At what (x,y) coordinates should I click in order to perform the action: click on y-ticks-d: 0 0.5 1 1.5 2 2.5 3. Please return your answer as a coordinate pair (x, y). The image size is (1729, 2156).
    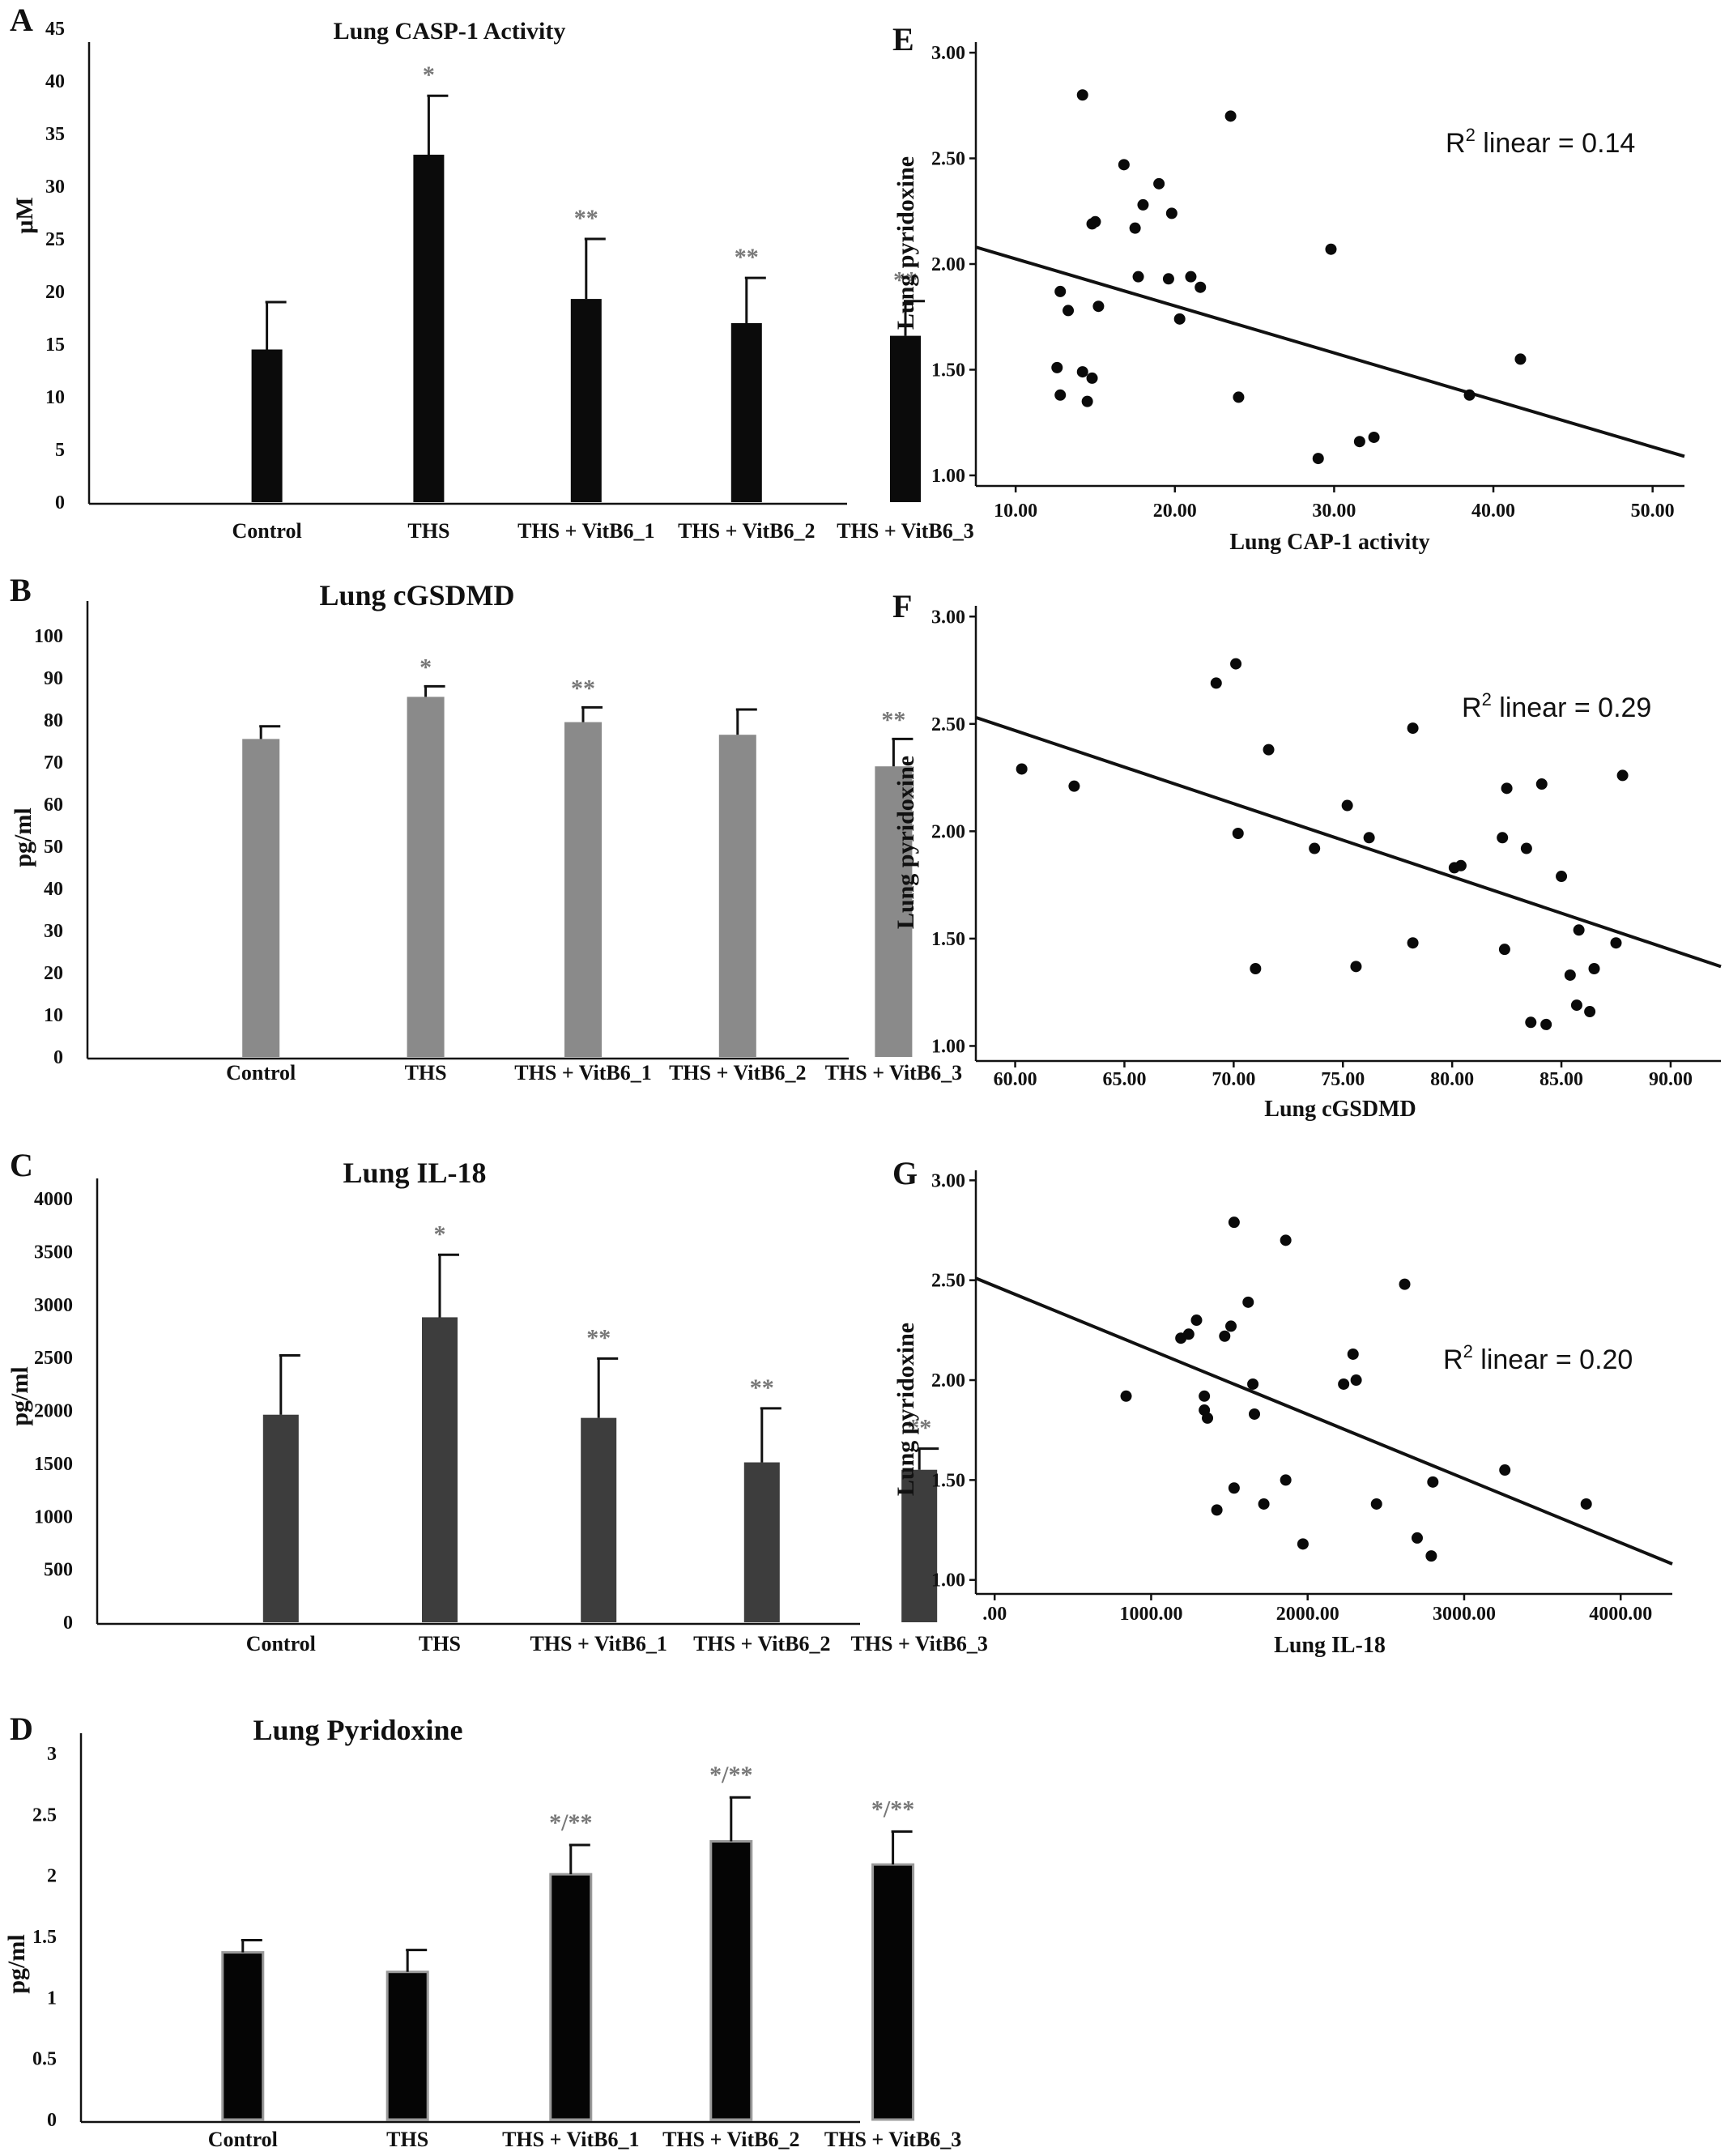
    Looking at the image, I should click on (44, 1937).